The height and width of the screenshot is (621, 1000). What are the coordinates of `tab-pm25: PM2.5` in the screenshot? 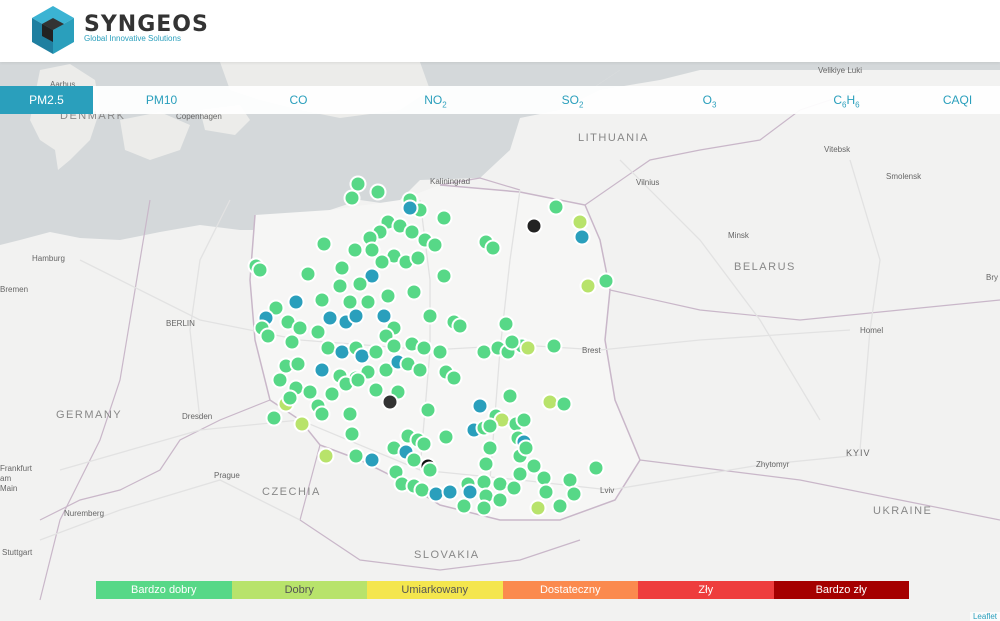 It's located at (46, 100).